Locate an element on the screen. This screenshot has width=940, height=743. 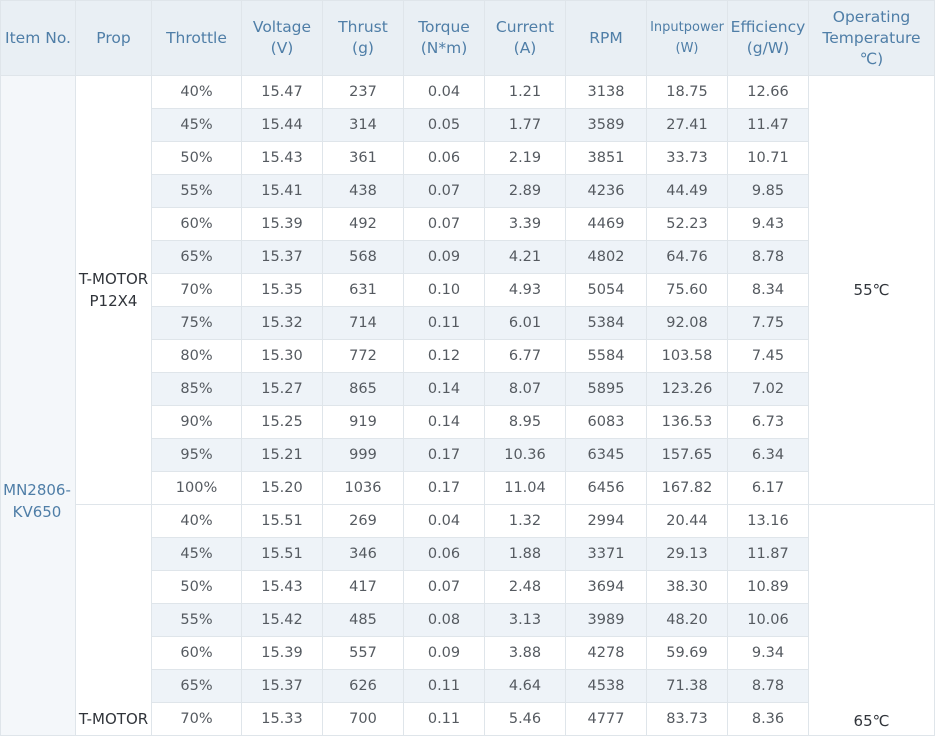
cell-rpm: 6083 is located at coordinates (606, 422).